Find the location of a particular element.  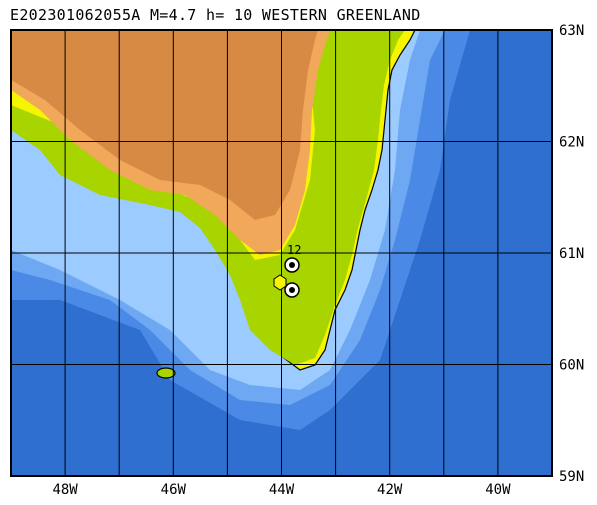

event-markers is located at coordinates (286, 277).